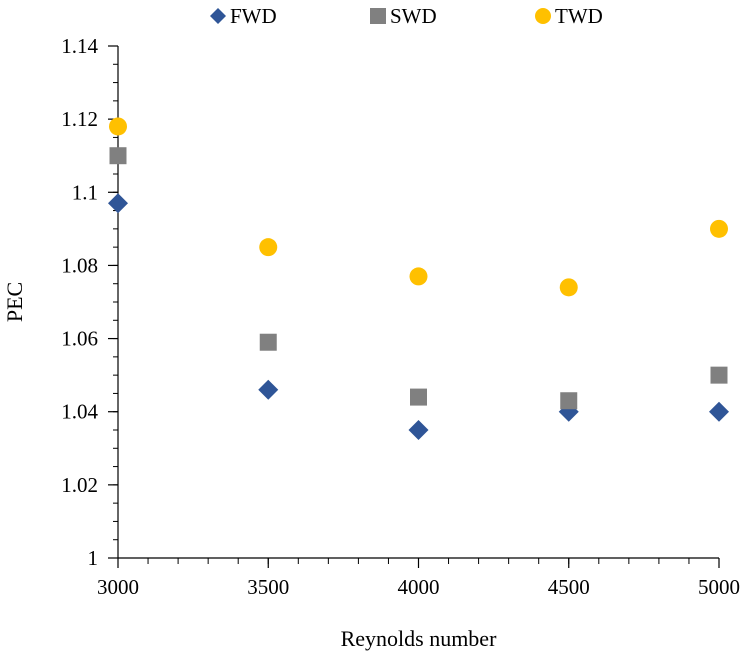 This screenshot has width=749, height=658. I want to click on legend-item-fwd: FWD, so click(243, 16).